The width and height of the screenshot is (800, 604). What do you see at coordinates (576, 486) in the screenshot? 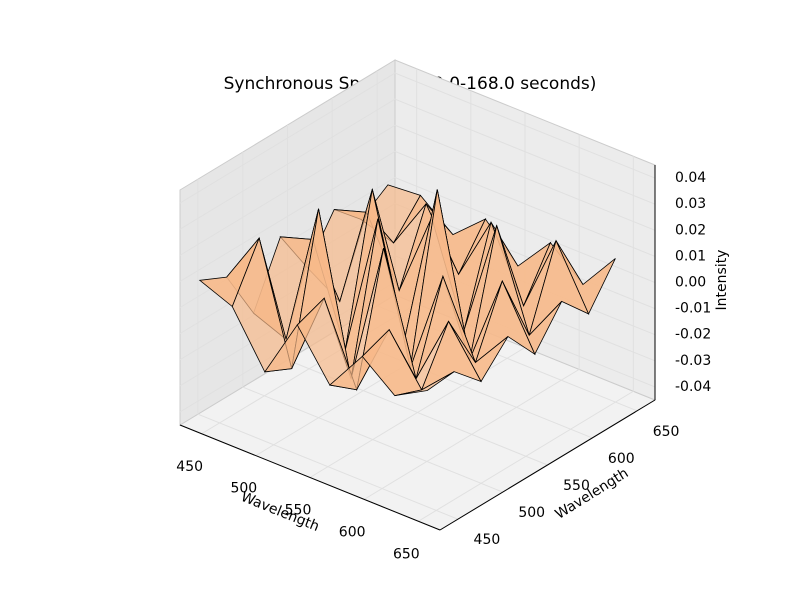
I see `y-tick-label: 550` at bounding box center [576, 486].